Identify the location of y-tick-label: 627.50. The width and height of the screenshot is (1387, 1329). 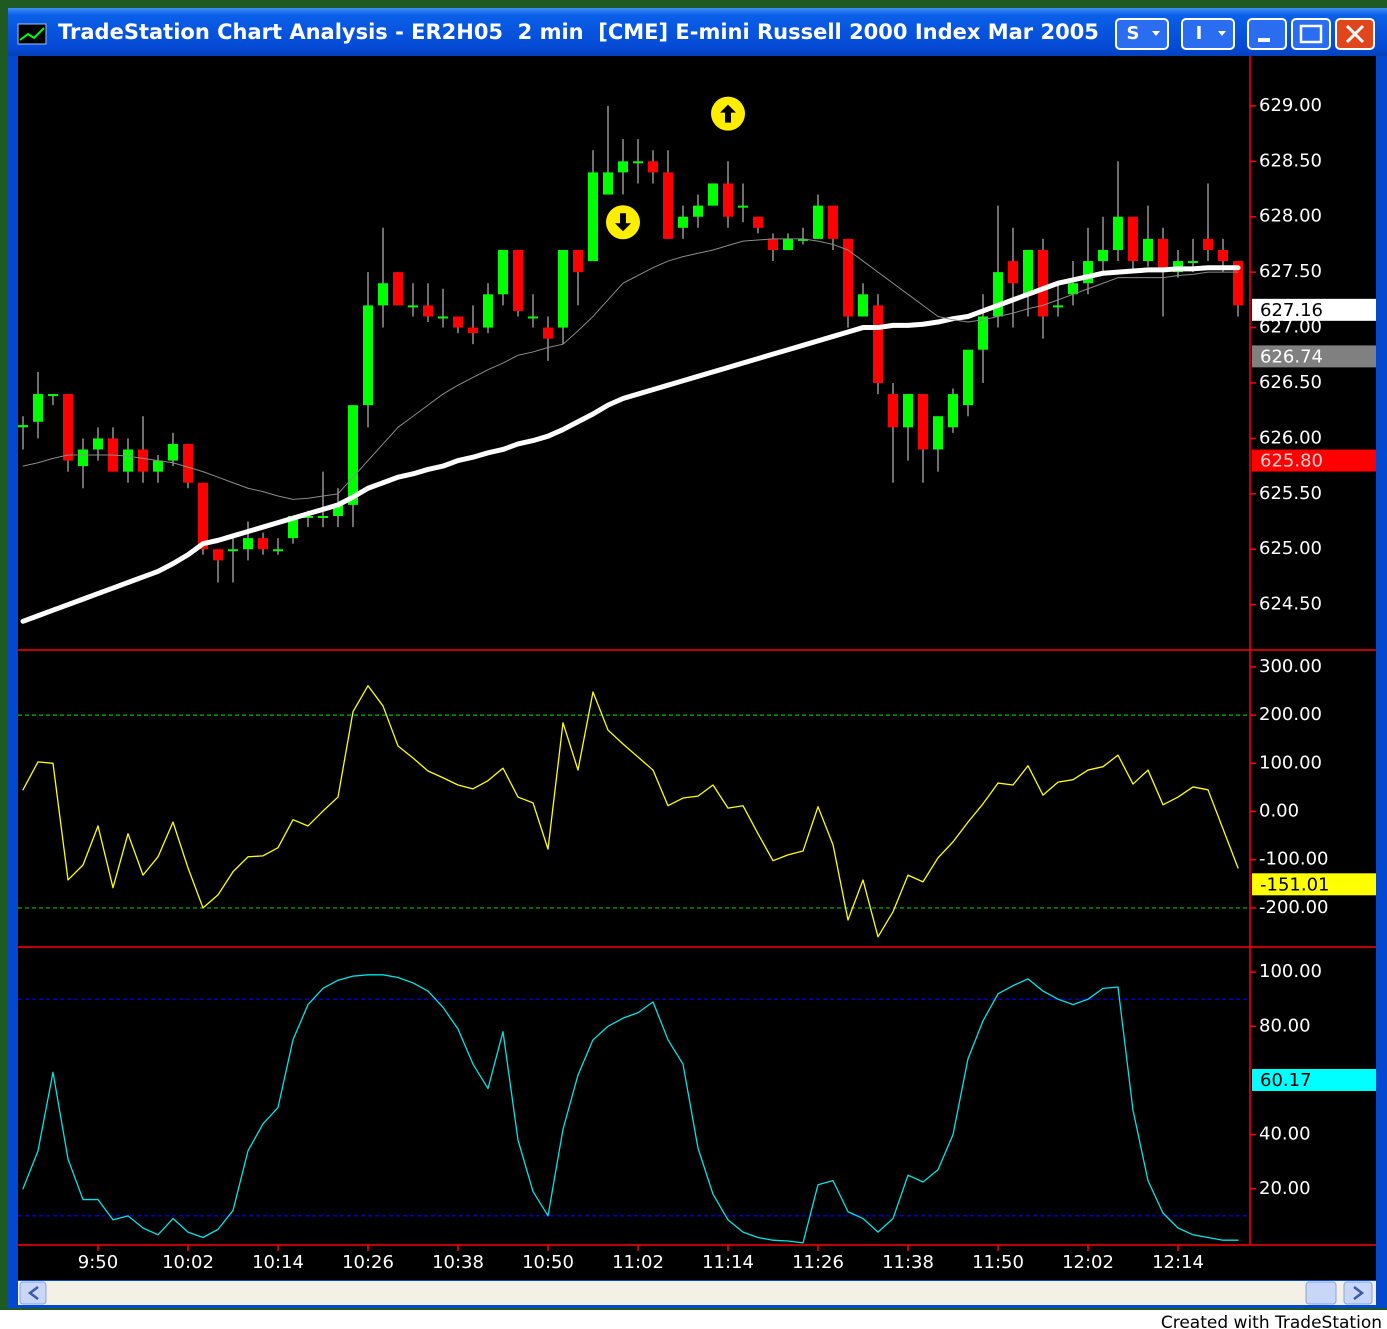
(1290, 271).